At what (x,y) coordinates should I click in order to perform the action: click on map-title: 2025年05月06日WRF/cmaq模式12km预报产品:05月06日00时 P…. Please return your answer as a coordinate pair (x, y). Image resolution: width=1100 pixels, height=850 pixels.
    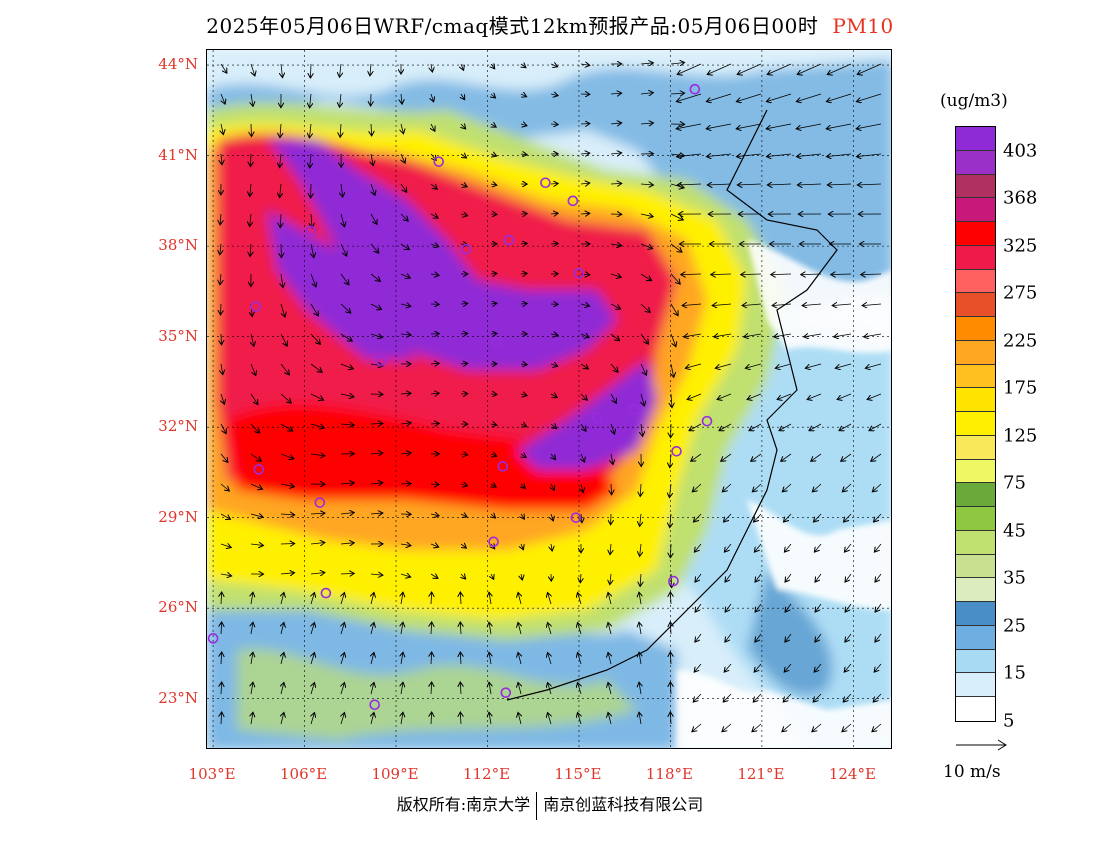
    Looking at the image, I should click on (550, 24).